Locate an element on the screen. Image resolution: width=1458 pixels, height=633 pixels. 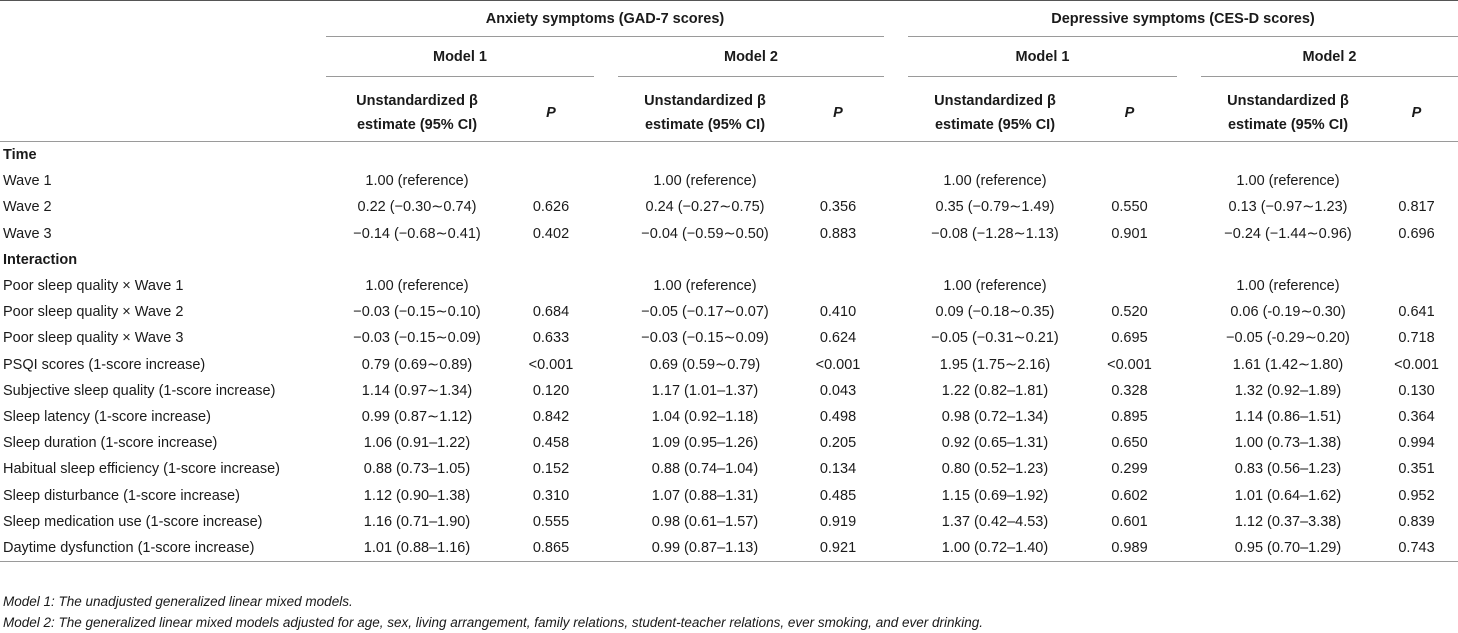
estimate-cell: 0.06 (-0.19∼0.30) is located at coordinates (1288, 312).